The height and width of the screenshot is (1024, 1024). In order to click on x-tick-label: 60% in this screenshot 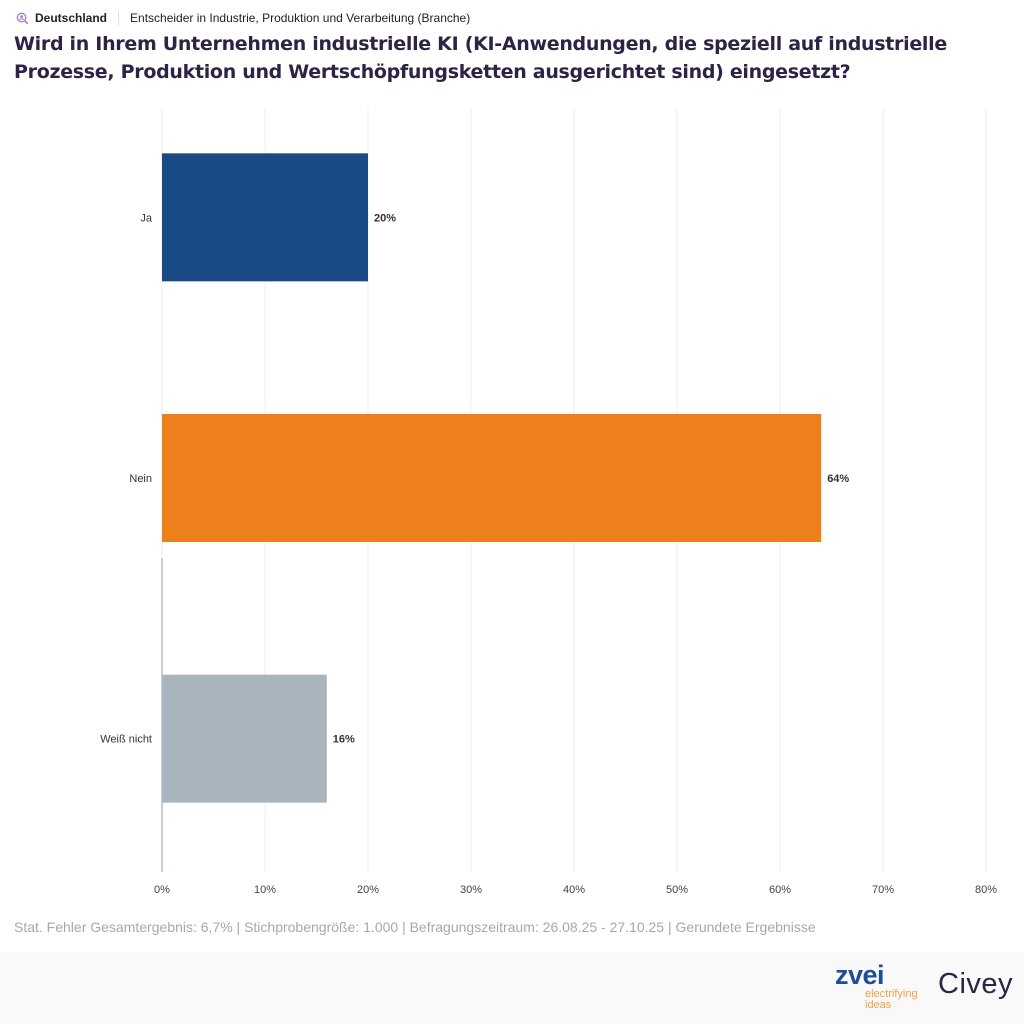, I will do `click(780, 890)`.